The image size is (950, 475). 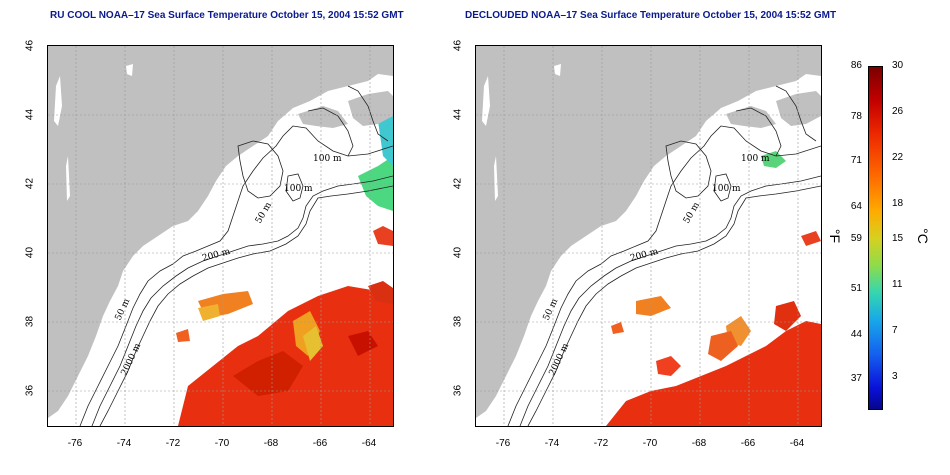 I want to click on colorbar-c-tick: 3, so click(x=895, y=376).